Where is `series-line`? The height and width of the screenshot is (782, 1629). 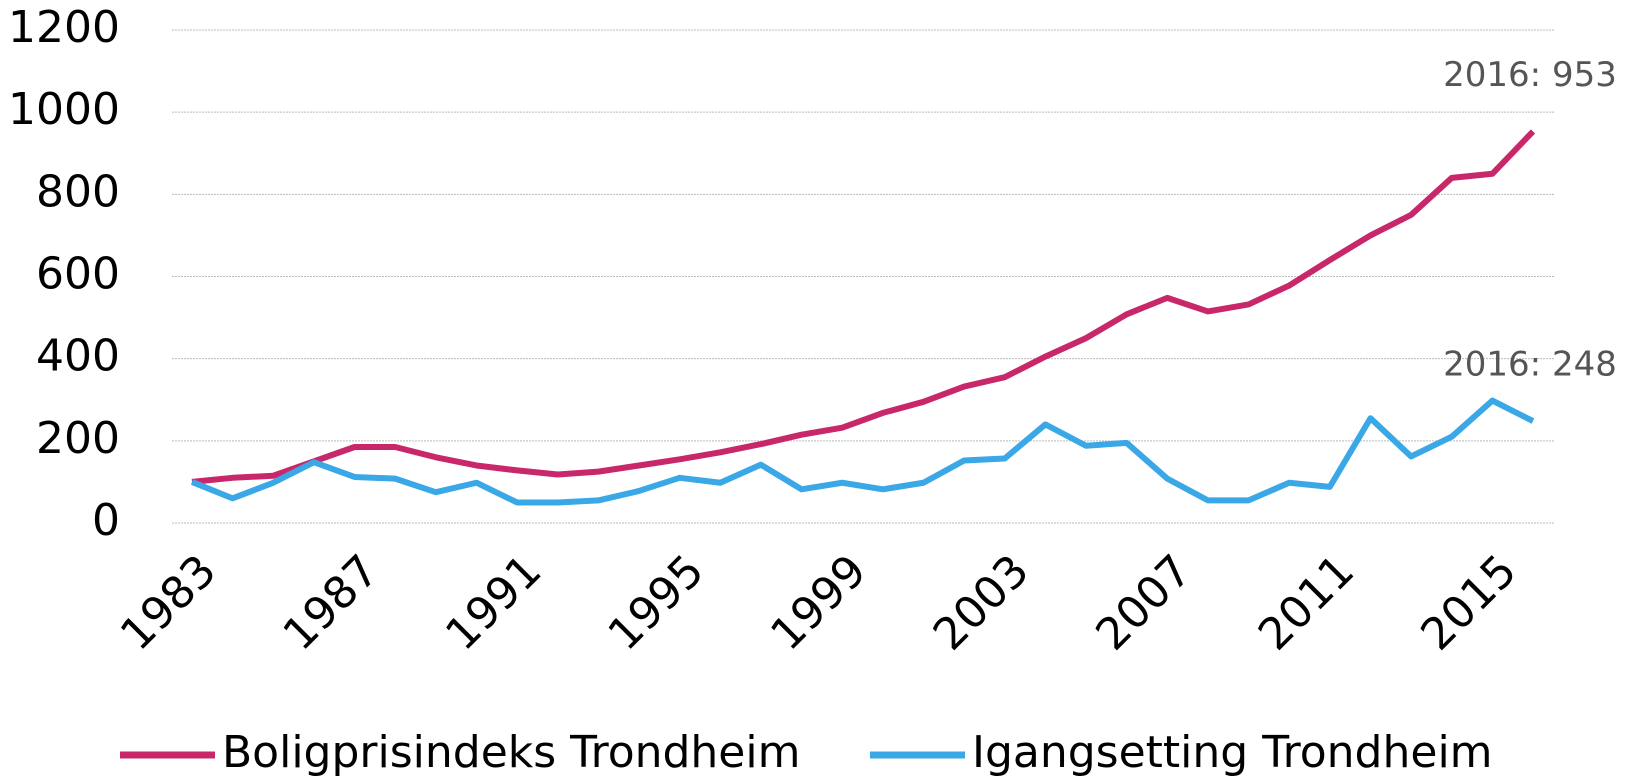 series-line is located at coordinates (862, 451).